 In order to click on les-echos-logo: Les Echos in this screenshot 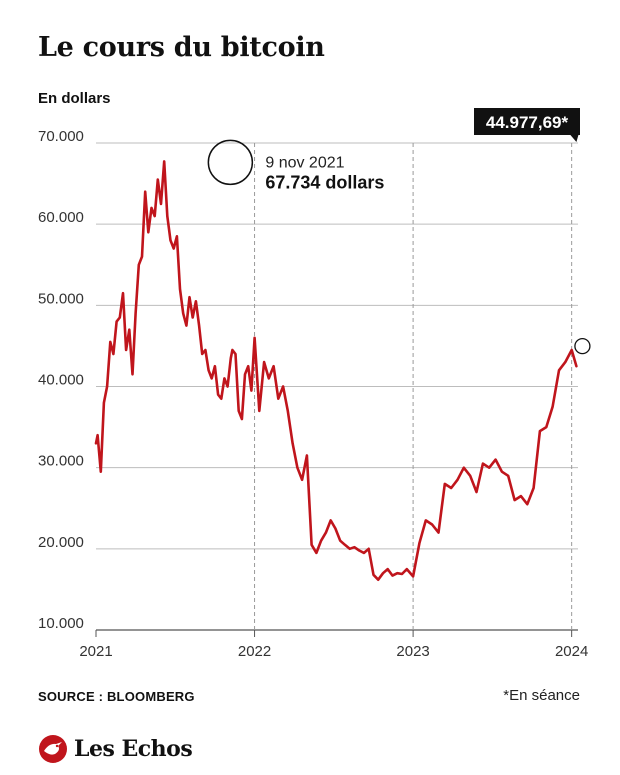, I will do `click(115, 749)`.